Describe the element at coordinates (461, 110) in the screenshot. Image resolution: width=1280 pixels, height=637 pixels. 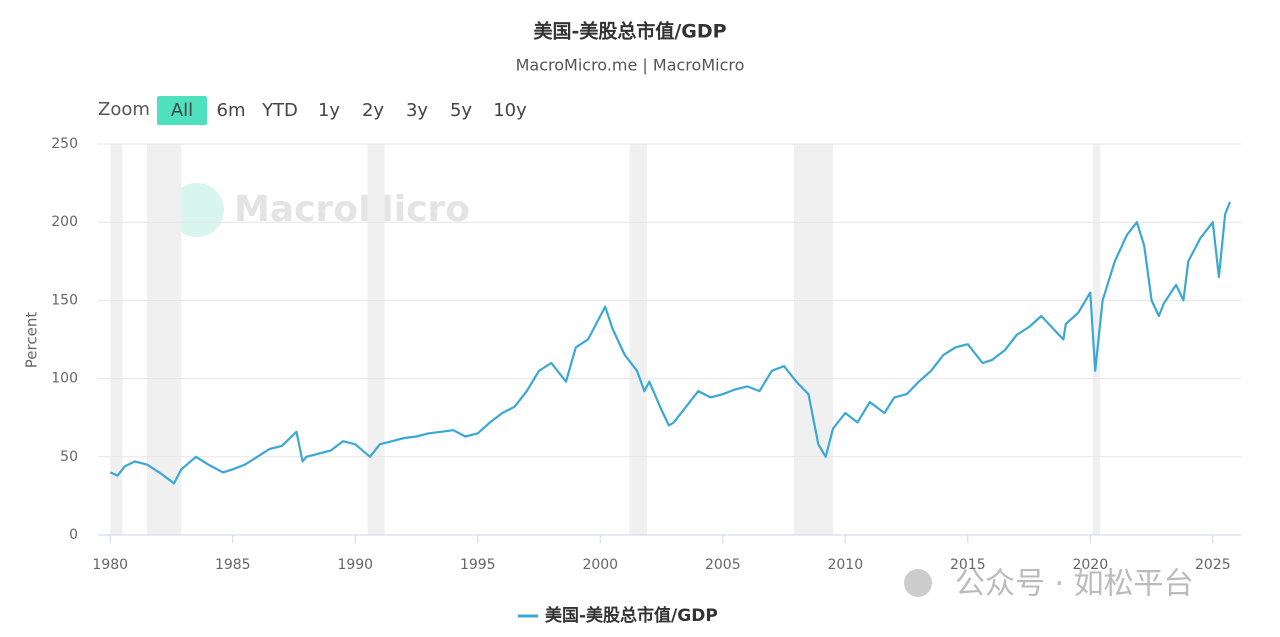
I see `range-button: 5y` at that location.